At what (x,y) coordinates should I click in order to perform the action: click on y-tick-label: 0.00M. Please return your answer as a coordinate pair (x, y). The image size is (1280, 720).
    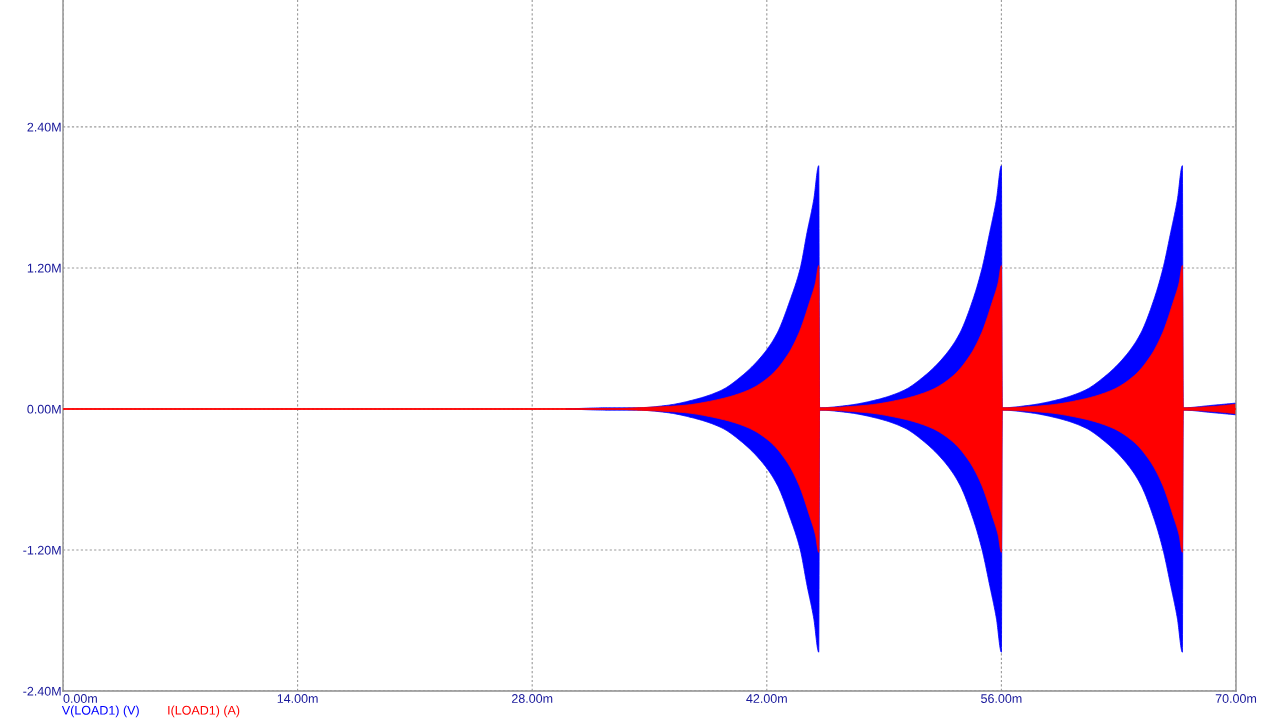
    Looking at the image, I should click on (44, 409).